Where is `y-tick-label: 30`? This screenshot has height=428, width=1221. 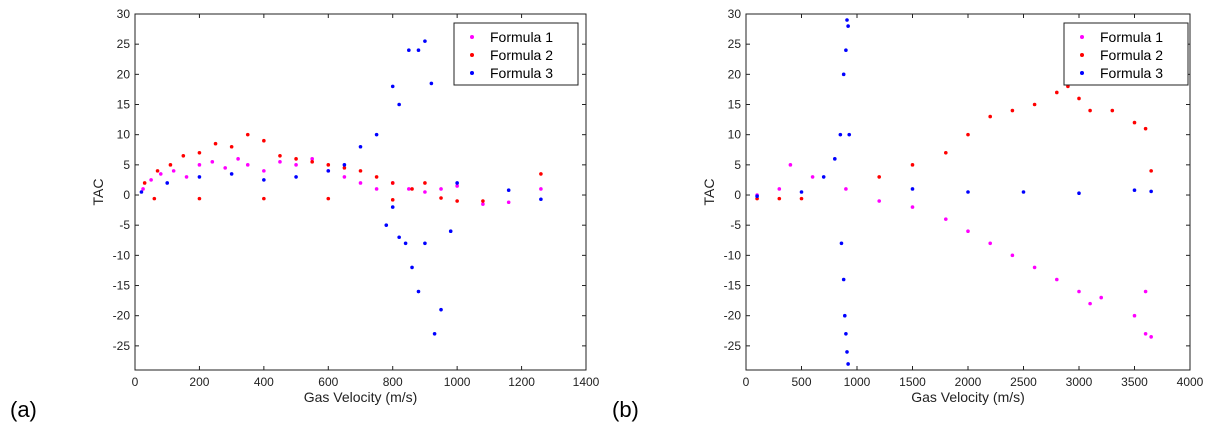
y-tick-label: 30 is located at coordinates (124, 14).